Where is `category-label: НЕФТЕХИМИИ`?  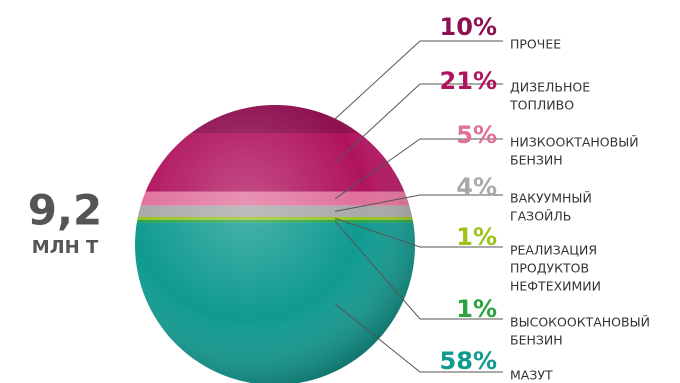
category-label: НЕФТЕХИМИИ is located at coordinates (555, 286).